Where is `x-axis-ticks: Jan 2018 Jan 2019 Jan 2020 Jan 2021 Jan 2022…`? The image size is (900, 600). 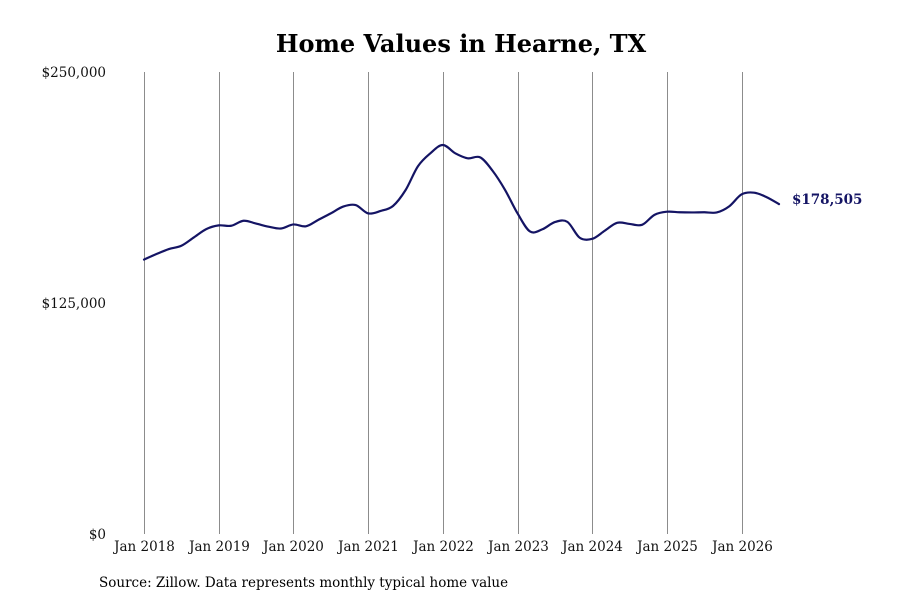 x-axis-ticks: Jan 2018 Jan 2019 Jan 2020 Jan 2021 Jan 2022… is located at coordinates (442, 547).